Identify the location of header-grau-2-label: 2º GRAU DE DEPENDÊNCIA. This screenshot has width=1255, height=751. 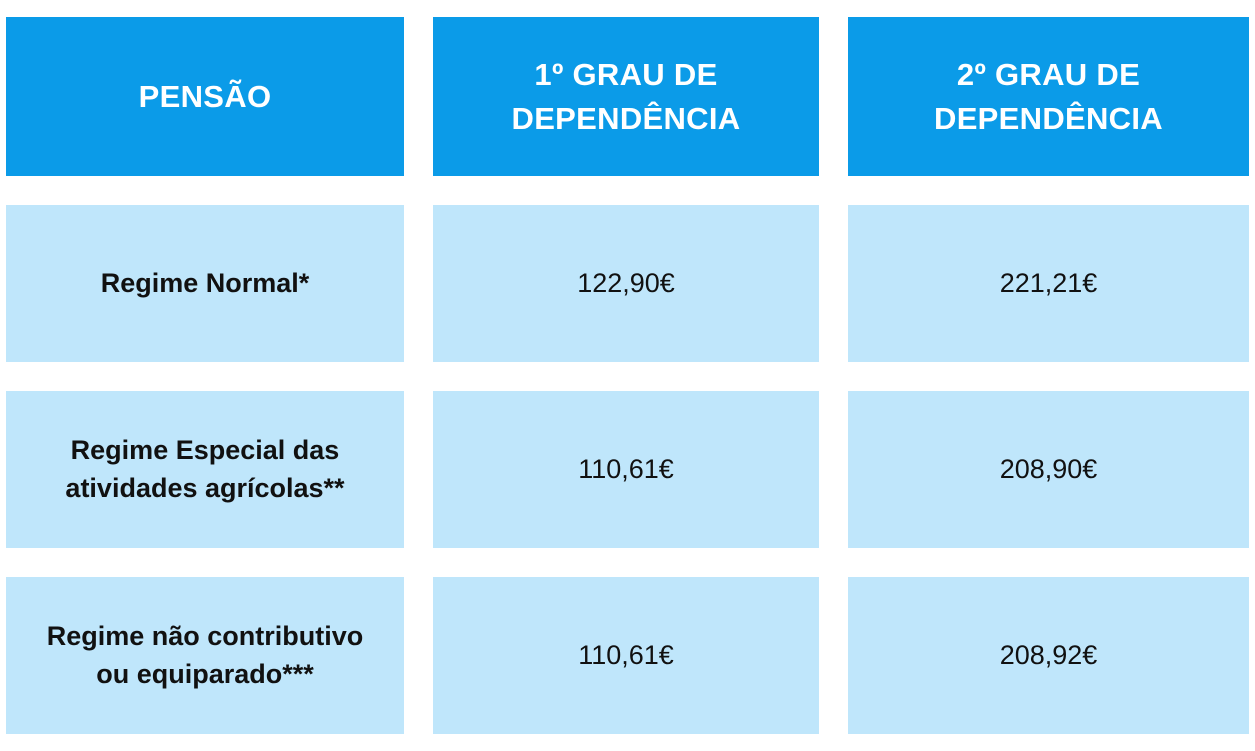
(1048, 96).